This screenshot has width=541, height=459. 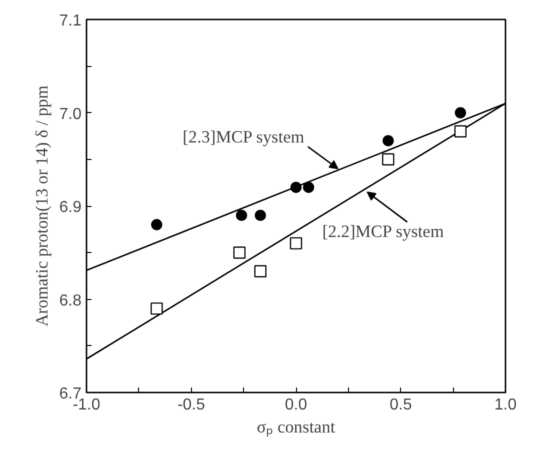 What do you see at coordinates (296, 428) in the screenshot?
I see `x-axis-title: σₚ constant` at bounding box center [296, 428].